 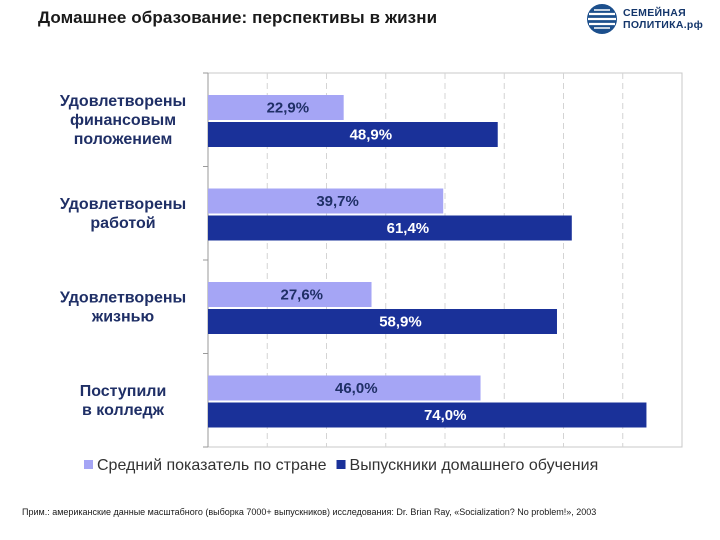 What do you see at coordinates (663, 25) in the screenshot?
I see `logo-line-2: ПОЛИТИКА.рф` at bounding box center [663, 25].